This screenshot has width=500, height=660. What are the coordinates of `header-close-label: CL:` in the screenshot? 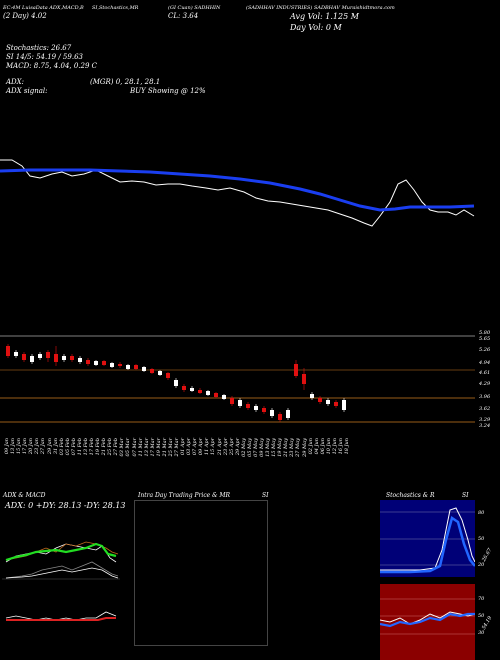 It's located at (174, 16).